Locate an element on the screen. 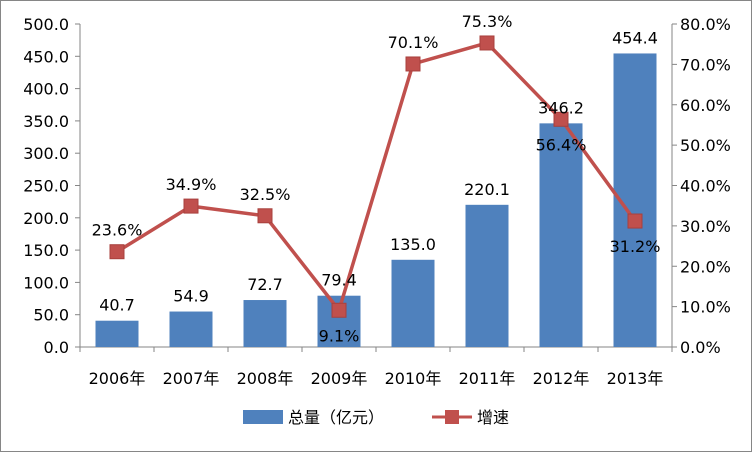 This screenshot has height=456, width=752. y-right-tick-label: 60.0% is located at coordinates (705, 105).